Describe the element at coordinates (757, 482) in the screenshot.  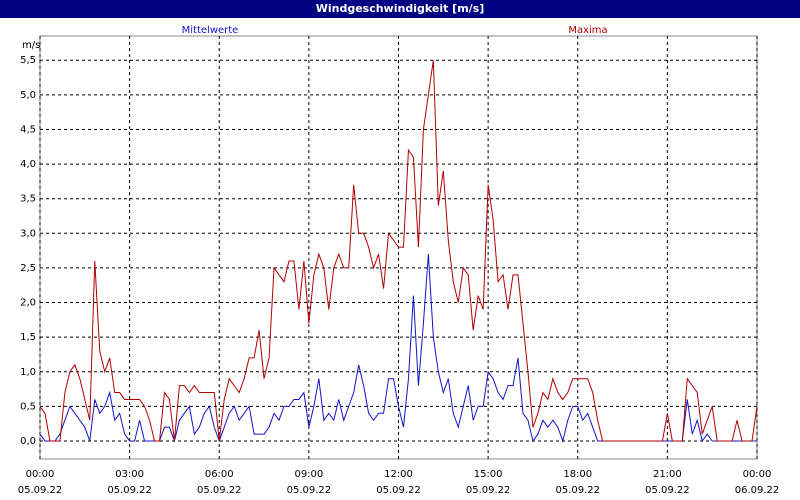
I see `x-tick-label: 00:00 06.09.22` at that location.